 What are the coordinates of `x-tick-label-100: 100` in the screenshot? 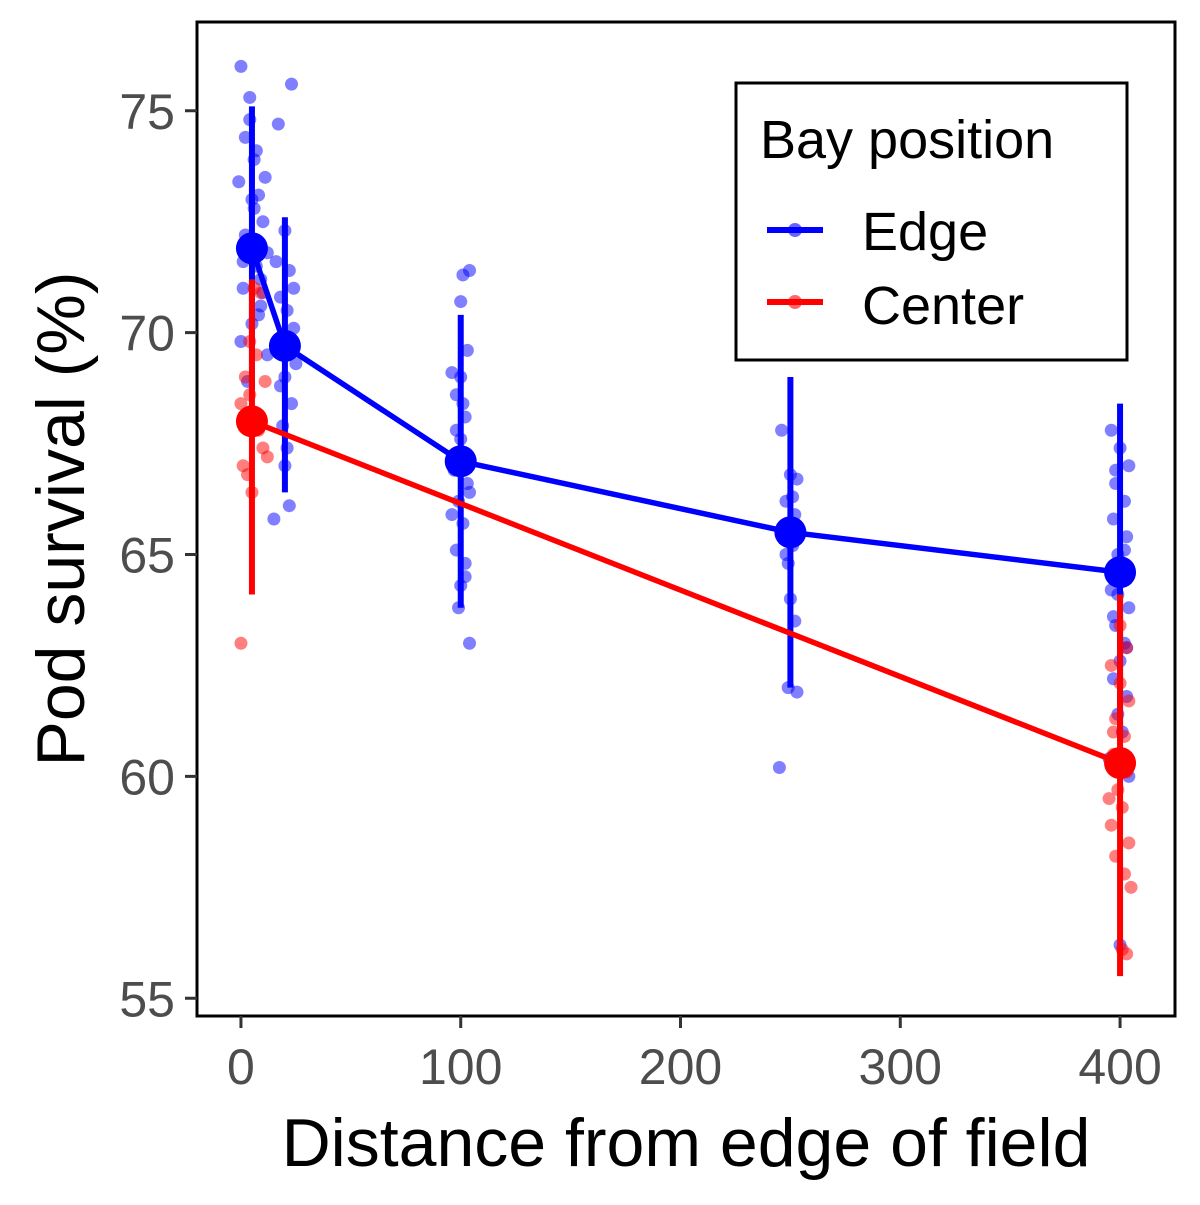 It's located at (460, 1067).